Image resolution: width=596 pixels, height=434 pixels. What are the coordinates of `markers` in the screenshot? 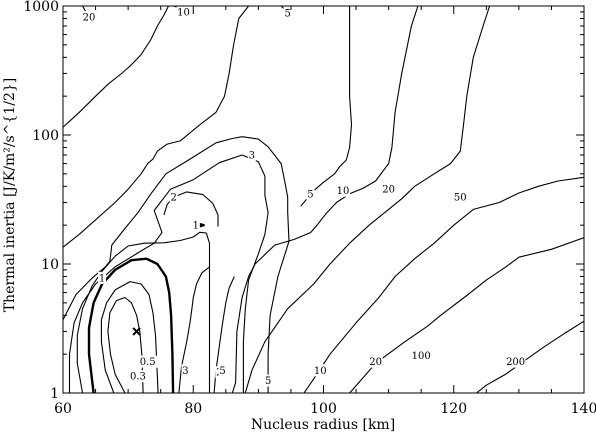 It's located at (136, 331).